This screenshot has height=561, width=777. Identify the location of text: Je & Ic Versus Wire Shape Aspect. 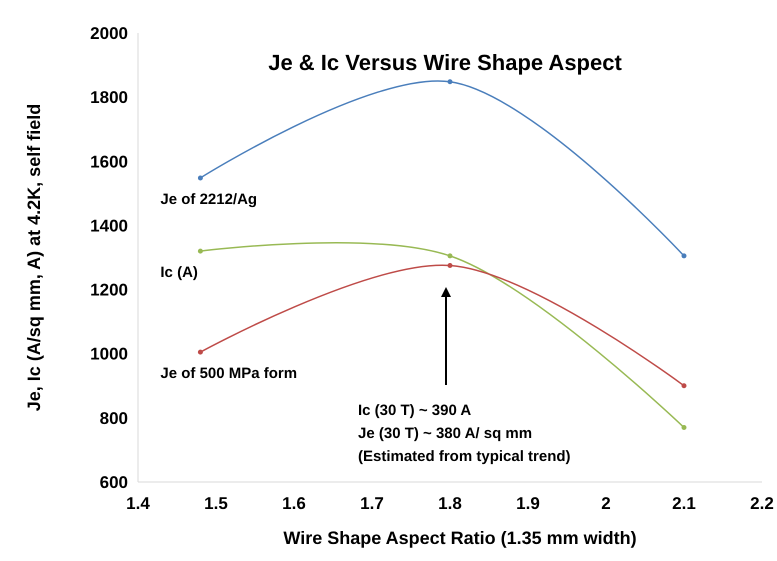
(445, 62).